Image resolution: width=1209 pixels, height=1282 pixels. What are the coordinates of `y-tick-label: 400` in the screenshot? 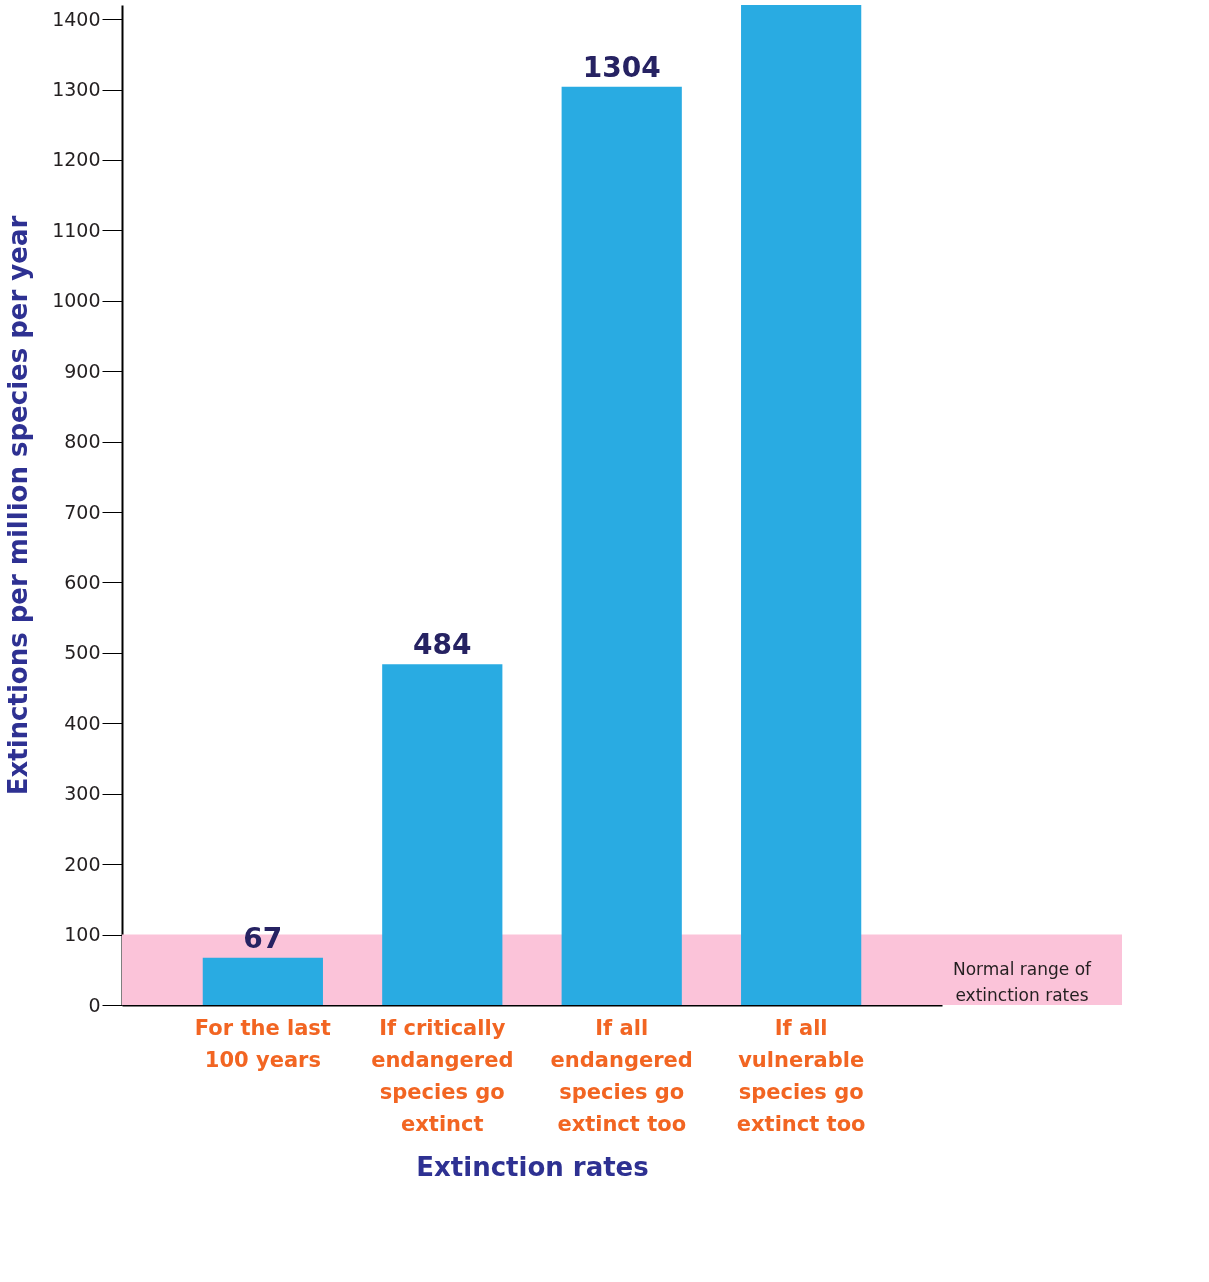 It's located at (82, 722).